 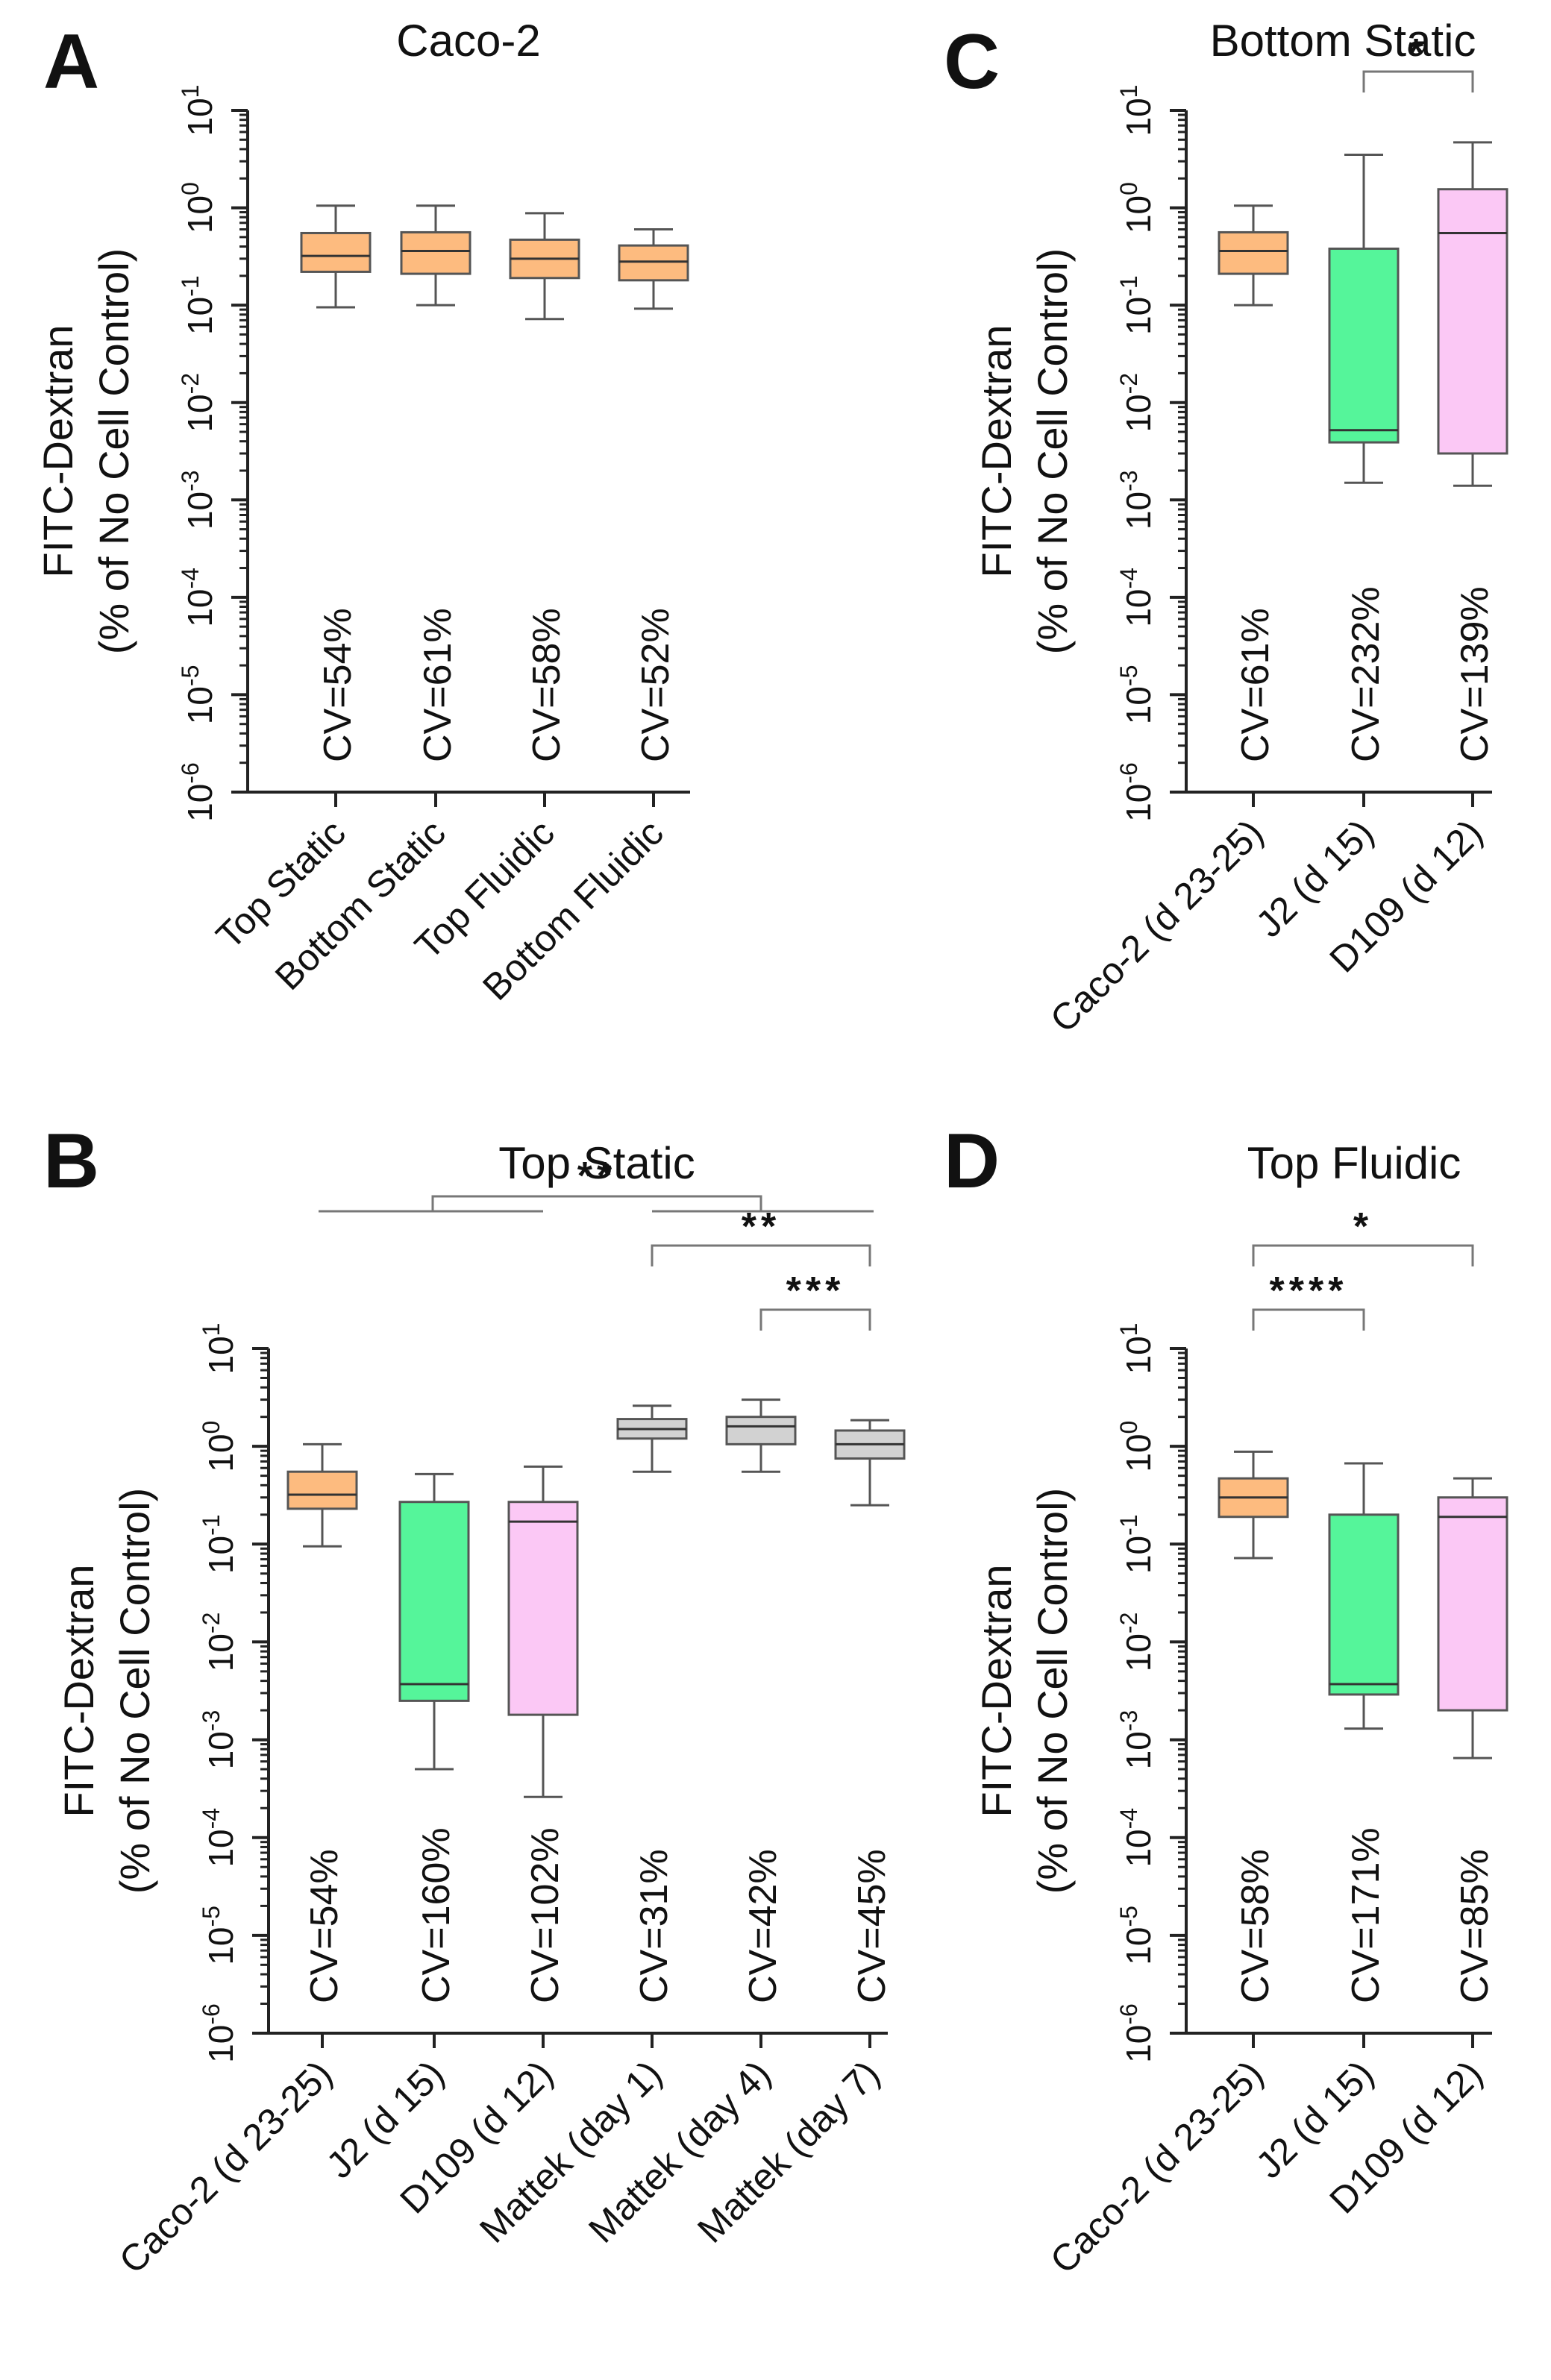 I want to click on y-tick-exponent: -1, so click(x=1128, y=285).